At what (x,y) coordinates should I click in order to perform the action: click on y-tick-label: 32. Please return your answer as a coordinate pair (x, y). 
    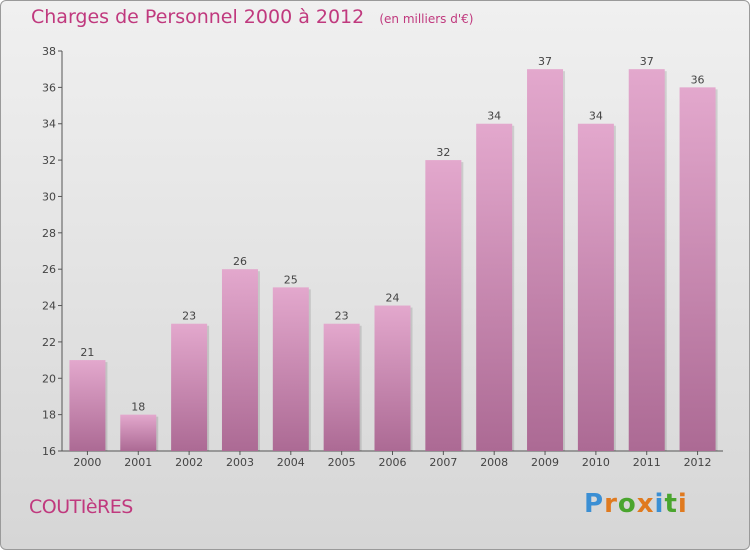
    Looking at the image, I should click on (49, 160).